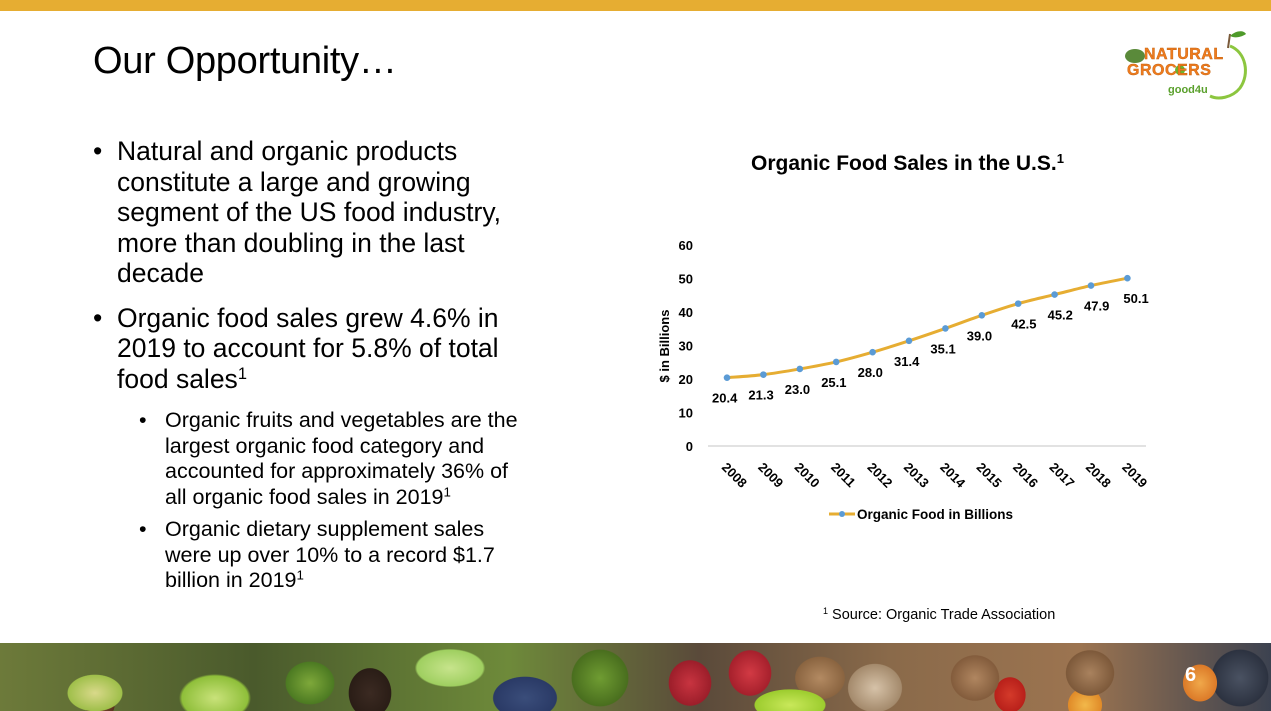 The image size is (1271, 711). Describe the element at coordinates (942, 348) in the screenshot. I see `data-label: 35.1` at that location.